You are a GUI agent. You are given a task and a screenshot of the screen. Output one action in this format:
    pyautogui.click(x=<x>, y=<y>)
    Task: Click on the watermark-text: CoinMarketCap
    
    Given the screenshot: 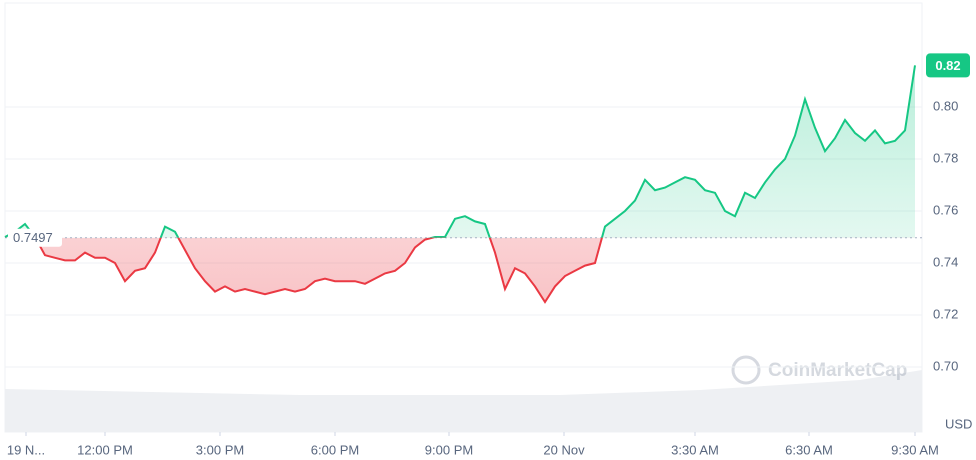 What is the action you would take?
    pyautogui.click(x=837, y=370)
    